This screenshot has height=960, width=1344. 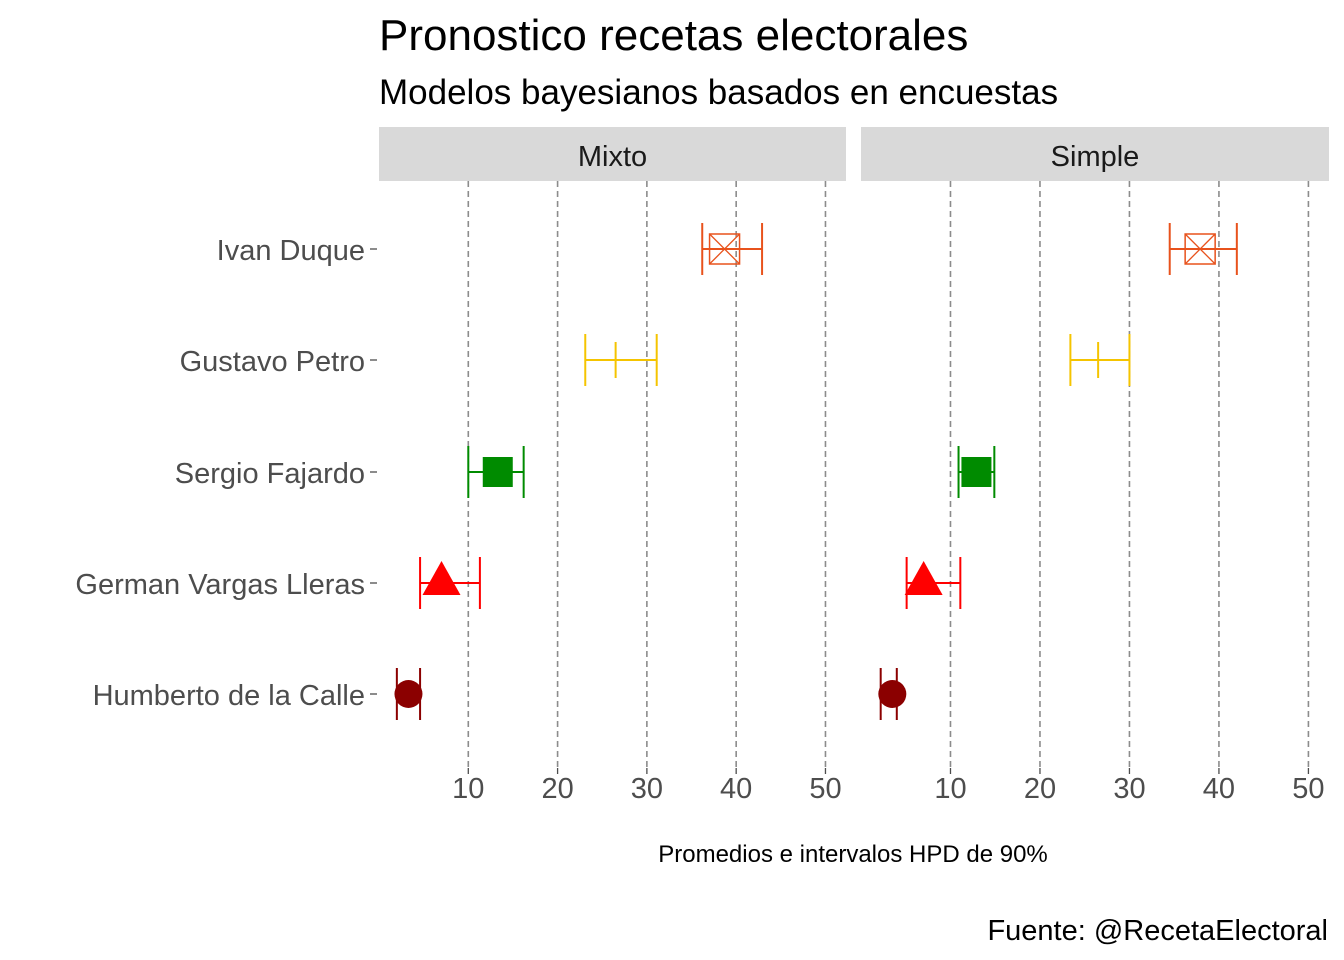 What do you see at coordinates (888, 786) in the screenshot?
I see `x-axis: 10 20 30 40 50 10 20 30 40 50` at bounding box center [888, 786].